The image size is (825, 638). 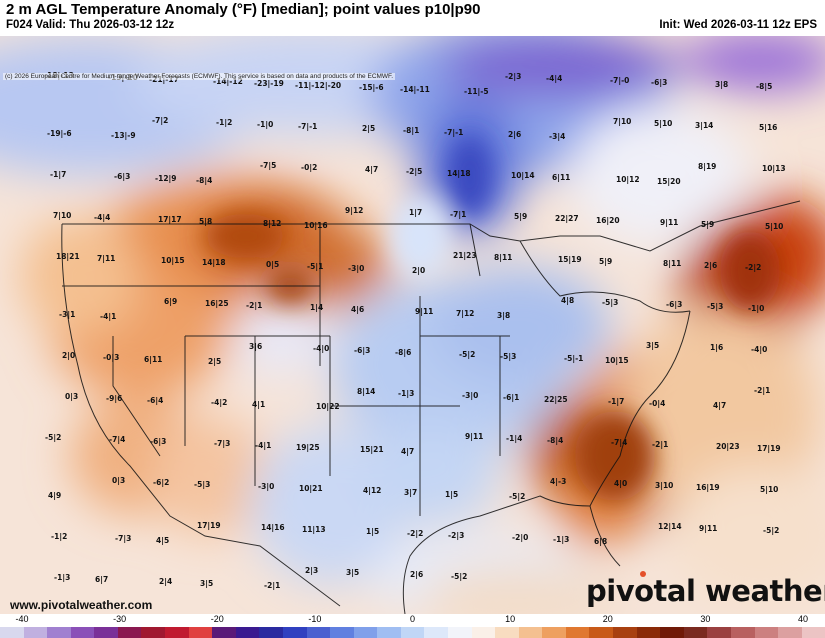 What do you see at coordinates (55, 495) in the screenshot?
I see `point-value-label: 4|9` at bounding box center [55, 495].